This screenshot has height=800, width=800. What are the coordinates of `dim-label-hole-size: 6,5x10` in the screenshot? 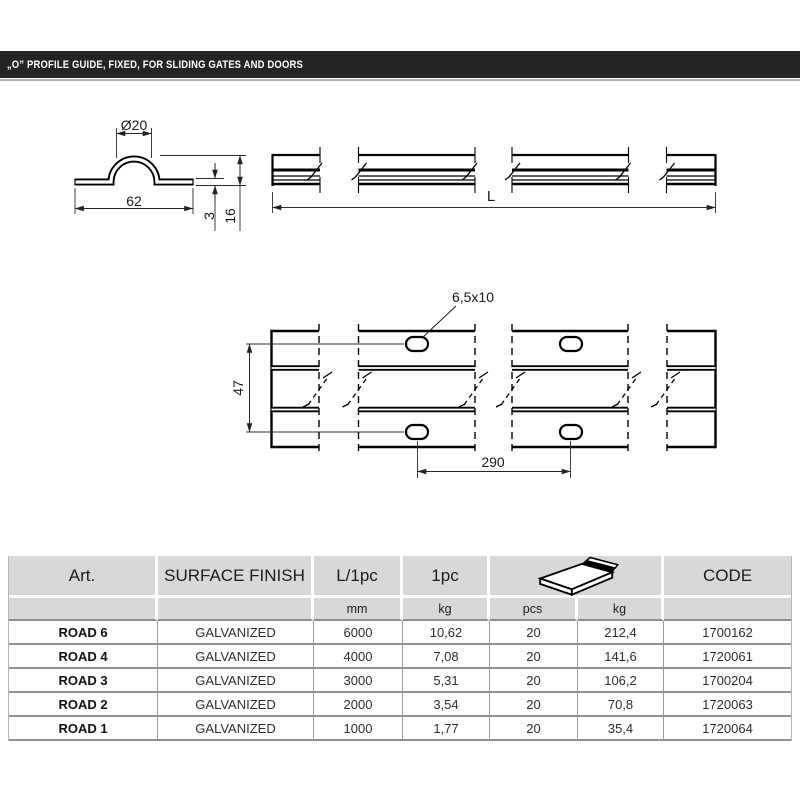 It's located at (473, 296).